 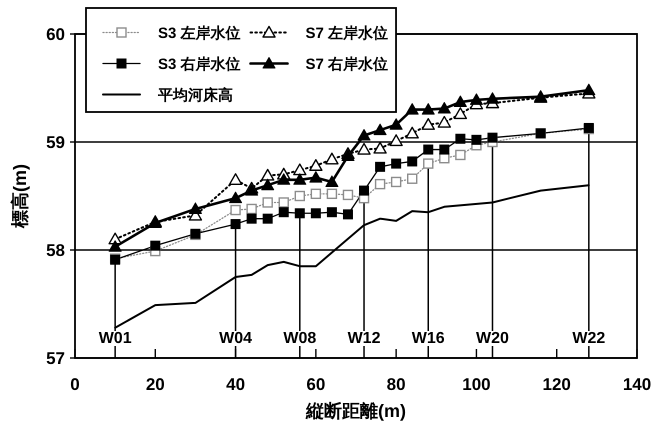 What do you see at coordinates (55, 142) in the screenshot?
I see `y-tick-label: 59` at bounding box center [55, 142].